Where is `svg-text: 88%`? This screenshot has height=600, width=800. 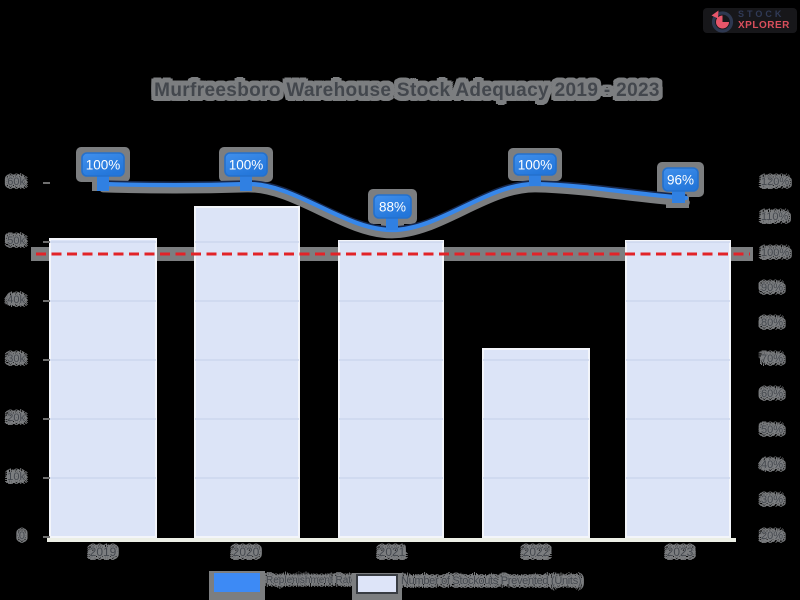 svg-text: 88% is located at coordinates (392, 207).